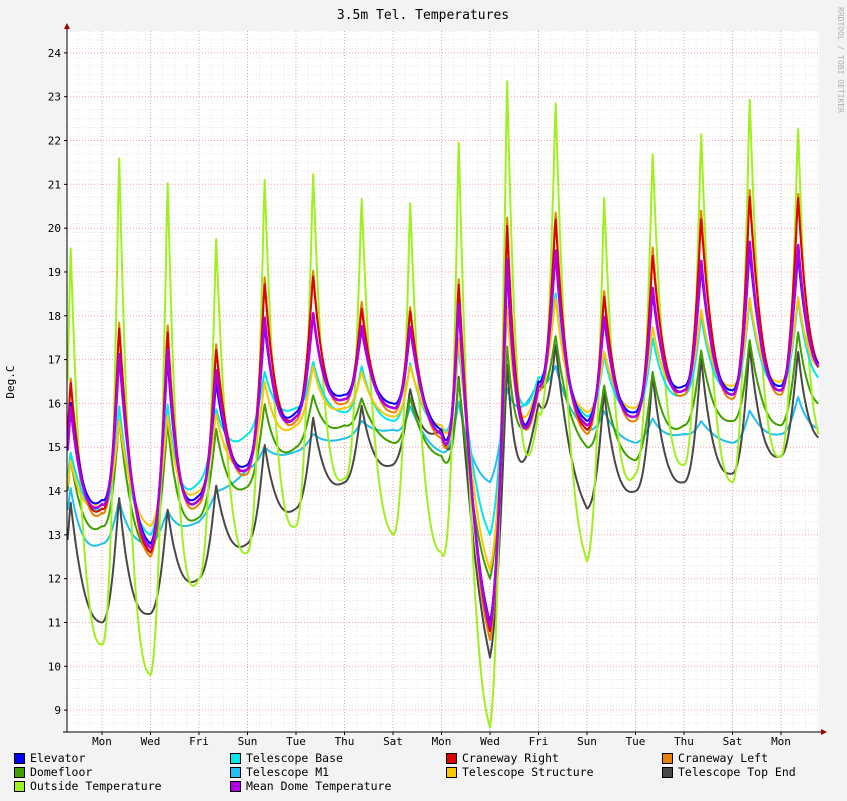 This screenshot has width=847, height=801. I want to click on y-tick-label: 19, so click(54, 272).